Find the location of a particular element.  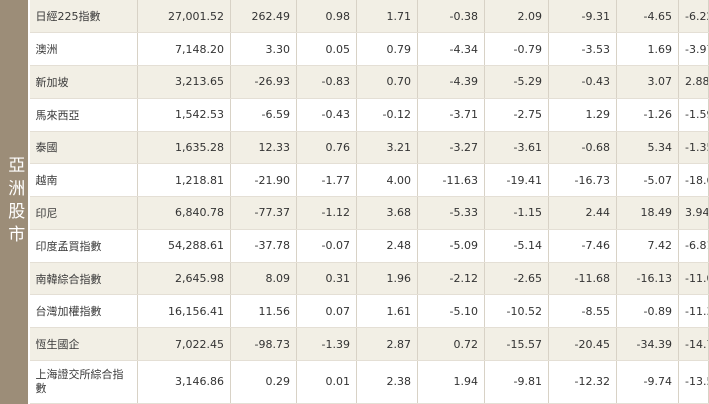

value-cell: -2.12 is located at coordinates (451, 279).